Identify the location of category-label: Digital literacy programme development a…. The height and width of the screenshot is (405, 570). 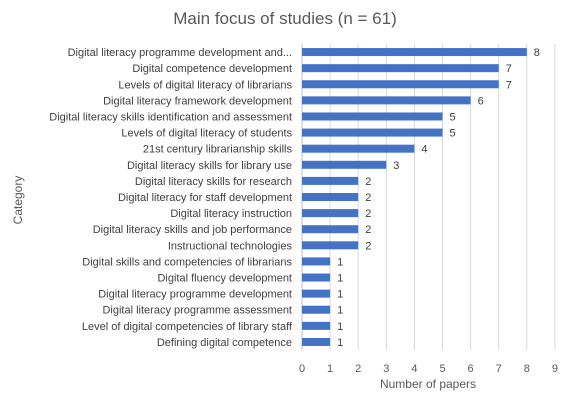
(180, 53).